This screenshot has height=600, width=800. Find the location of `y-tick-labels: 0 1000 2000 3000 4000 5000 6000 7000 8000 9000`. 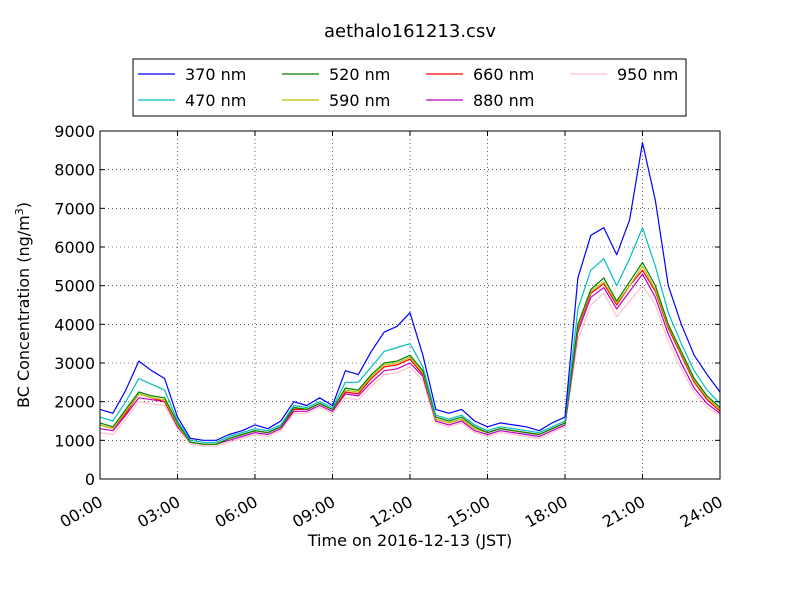

y-tick-labels: 0 1000 2000 3000 4000 5000 6000 7000 8000 9000 is located at coordinates (74, 305).